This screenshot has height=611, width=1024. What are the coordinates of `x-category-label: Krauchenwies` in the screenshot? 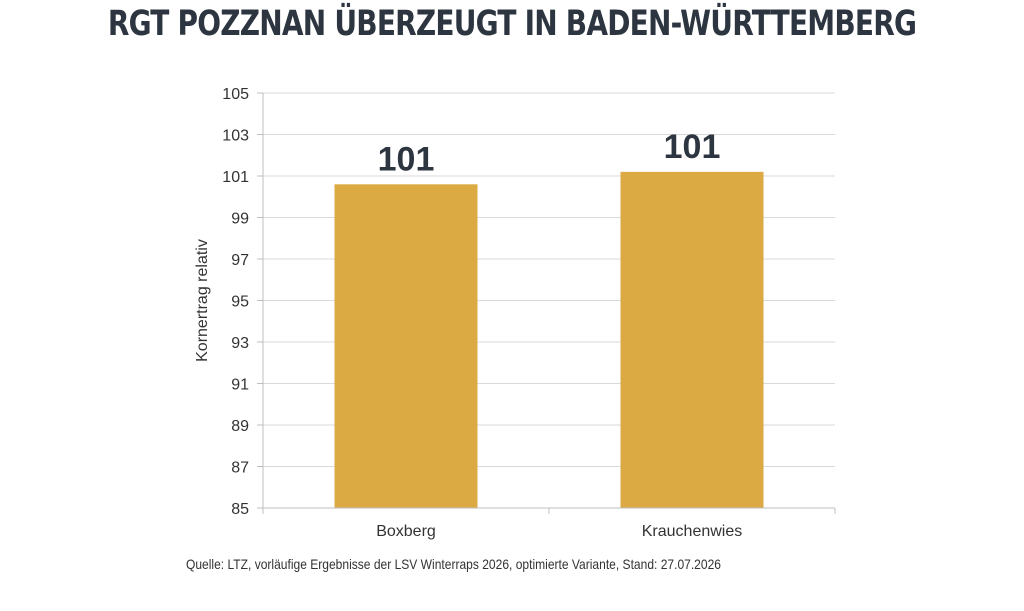 It's located at (692, 531).